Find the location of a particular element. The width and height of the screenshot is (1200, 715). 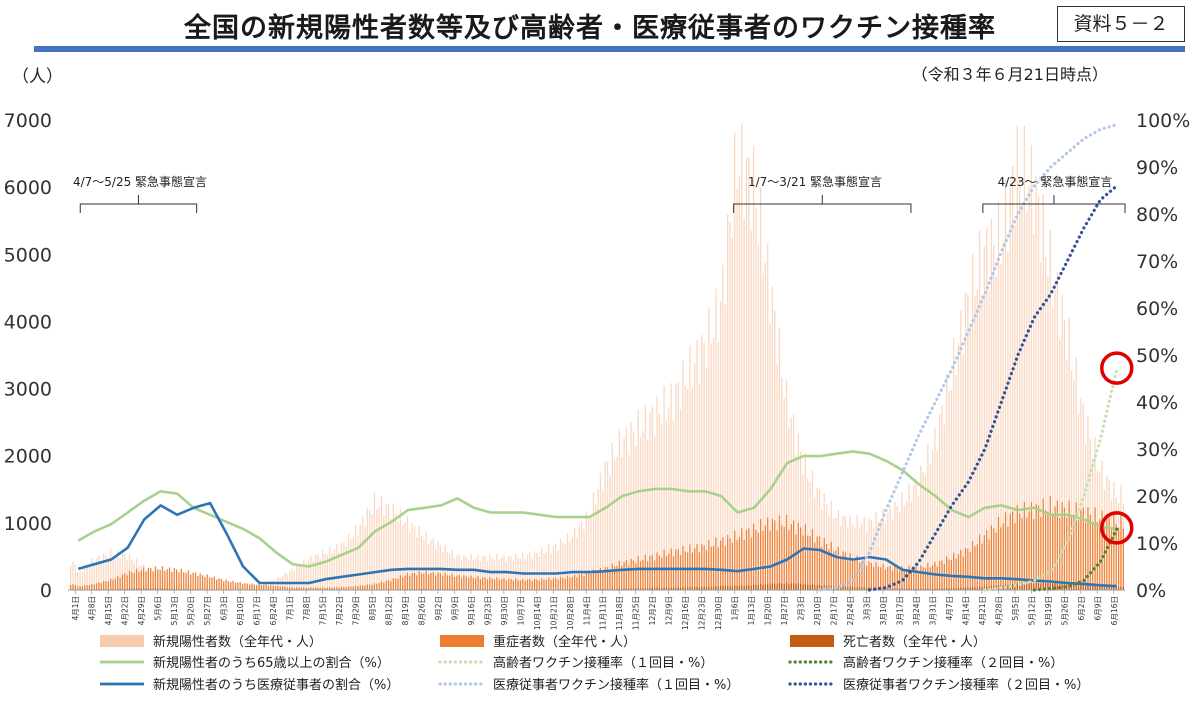

legend-label: 高齢者ワクチン接種率（１回目・%） is located at coordinates (603, 663).